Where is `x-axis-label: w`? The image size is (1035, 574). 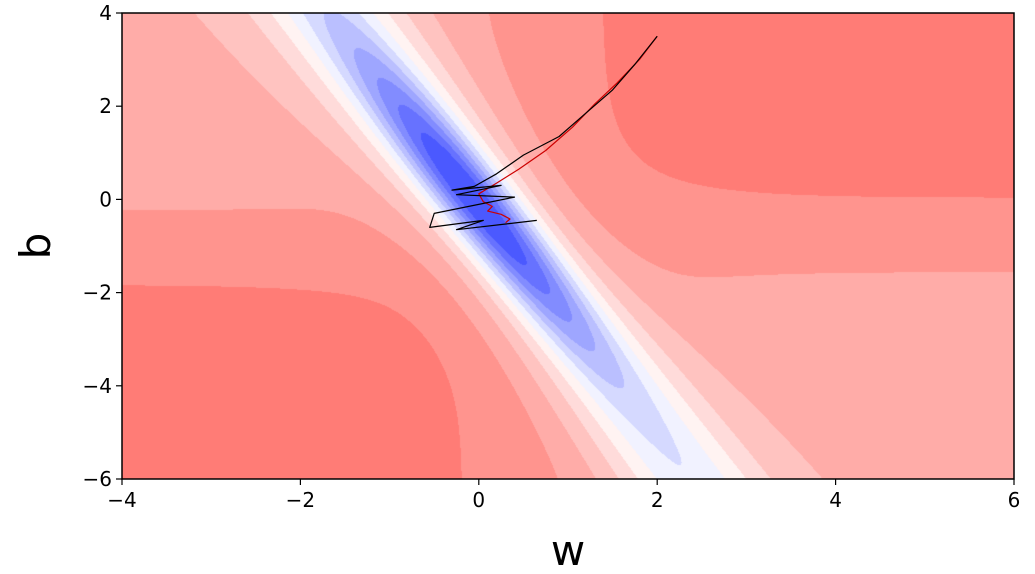 x-axis-label: w is located at coordinates (568, 550).